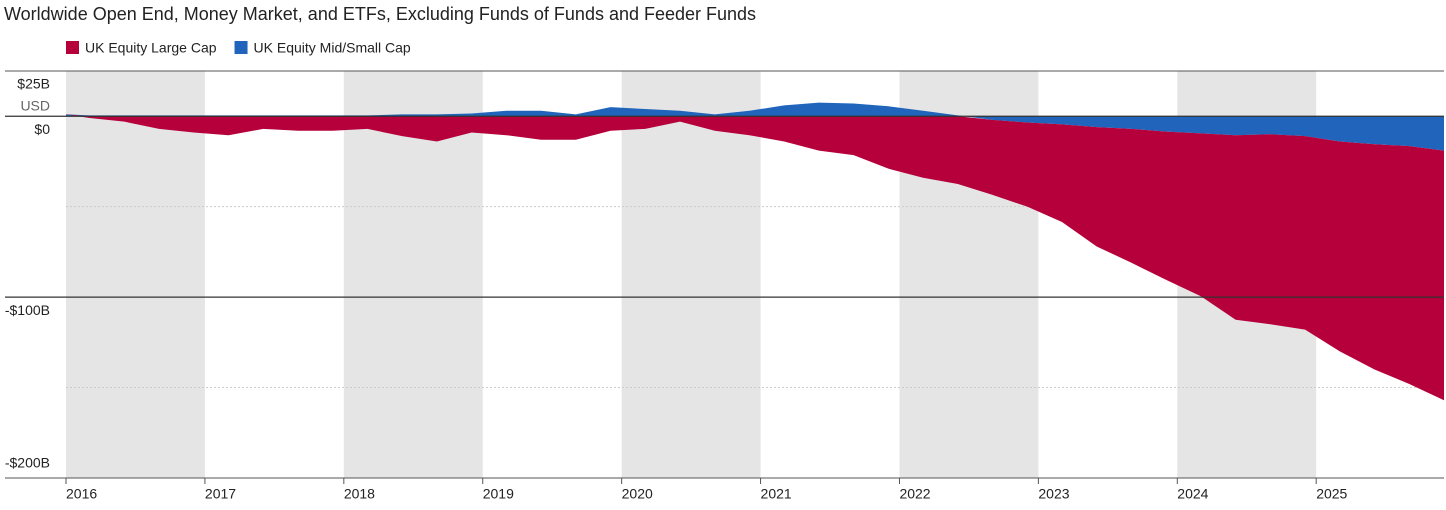  Describe the element at coordinates (35, 106) in the screenshot. I see `unit-label: USD` at that location.